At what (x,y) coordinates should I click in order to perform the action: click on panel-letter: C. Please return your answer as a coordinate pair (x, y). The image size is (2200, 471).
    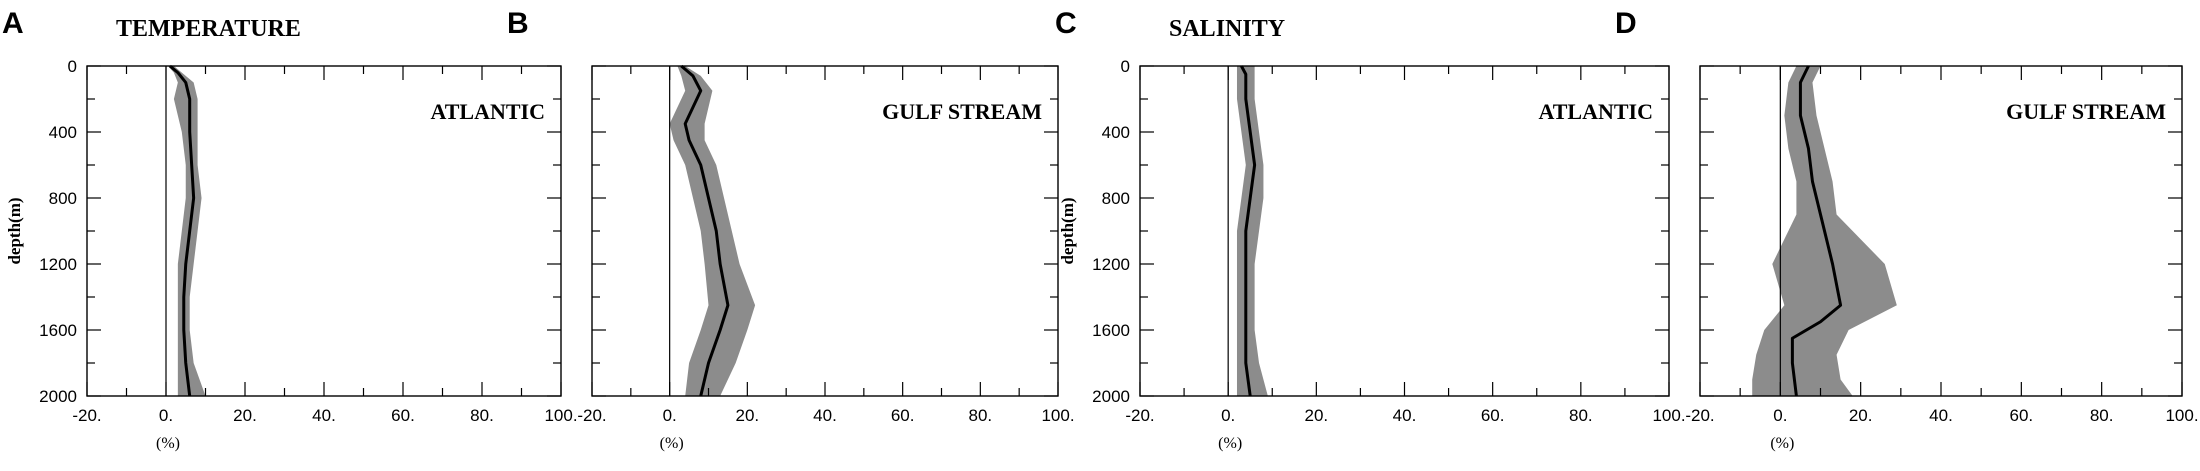
    Looking at the image, I should click on (1066, 23).